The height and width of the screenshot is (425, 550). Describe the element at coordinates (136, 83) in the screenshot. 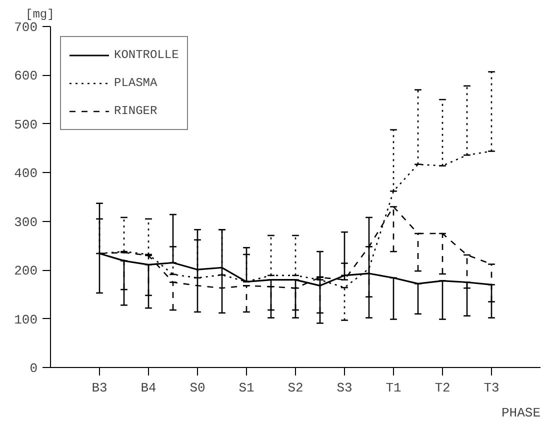

I see `legend-label: PLASMA` at that location.